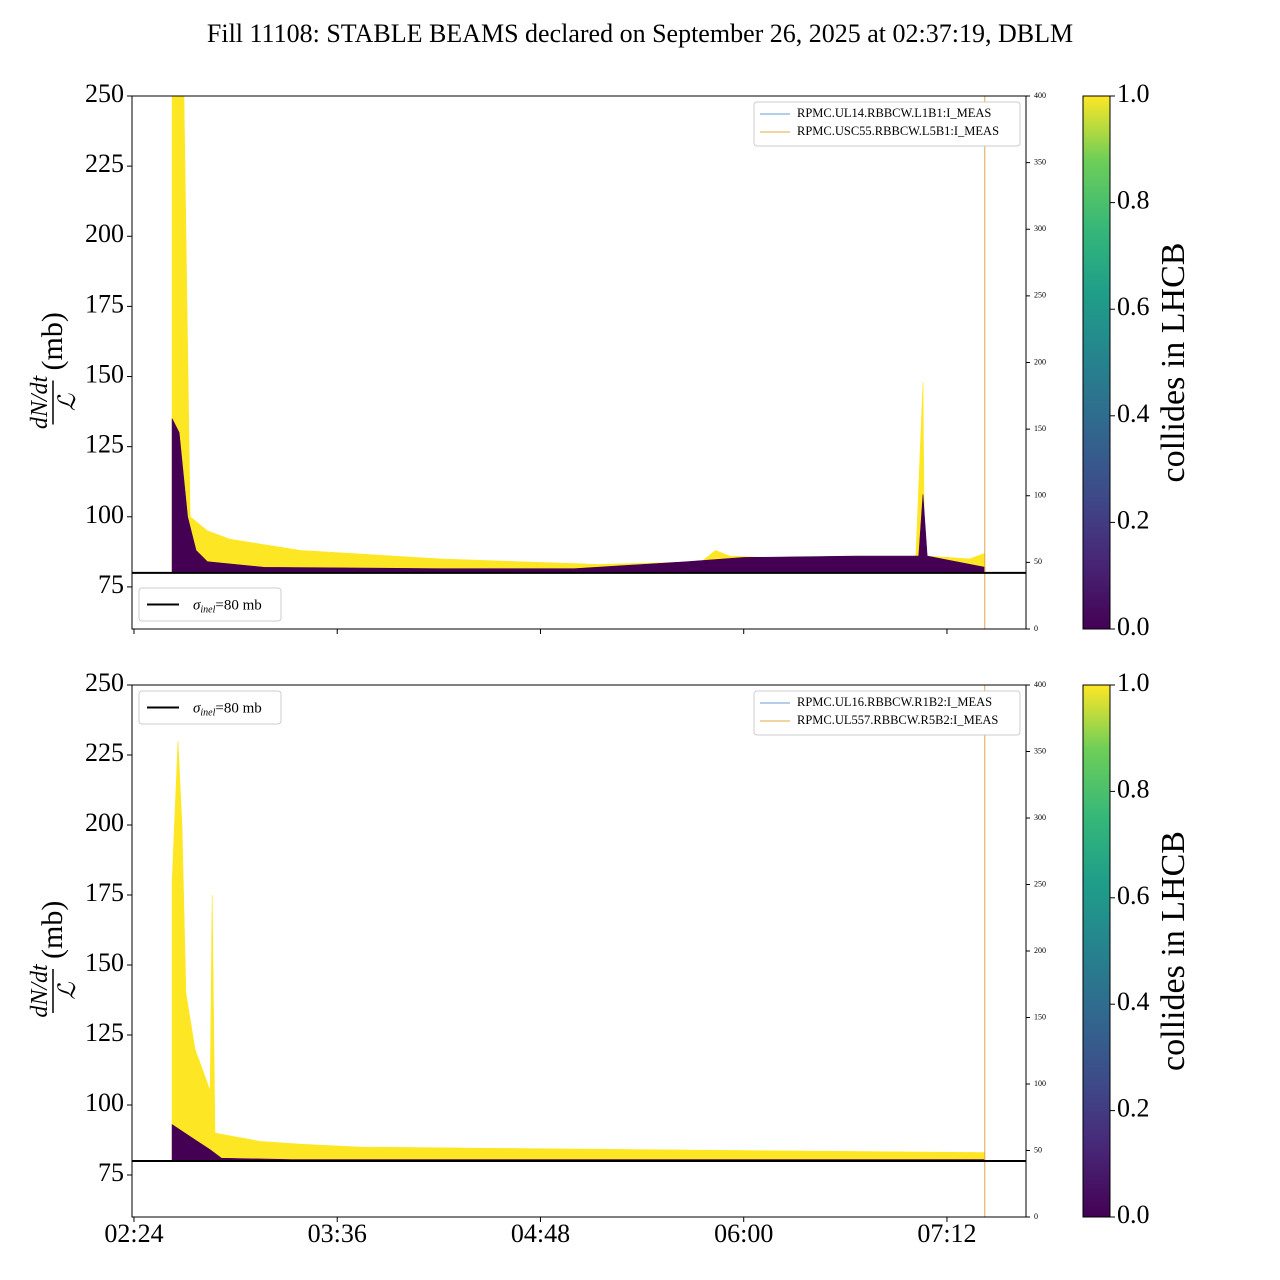 The image size is (1280, 1280). Describe the element at coordinates (894, 702) in the screenshot. I see `legend-label: RPMC.UL16.RBBCW.R1B2:I_MEAS` at that location.